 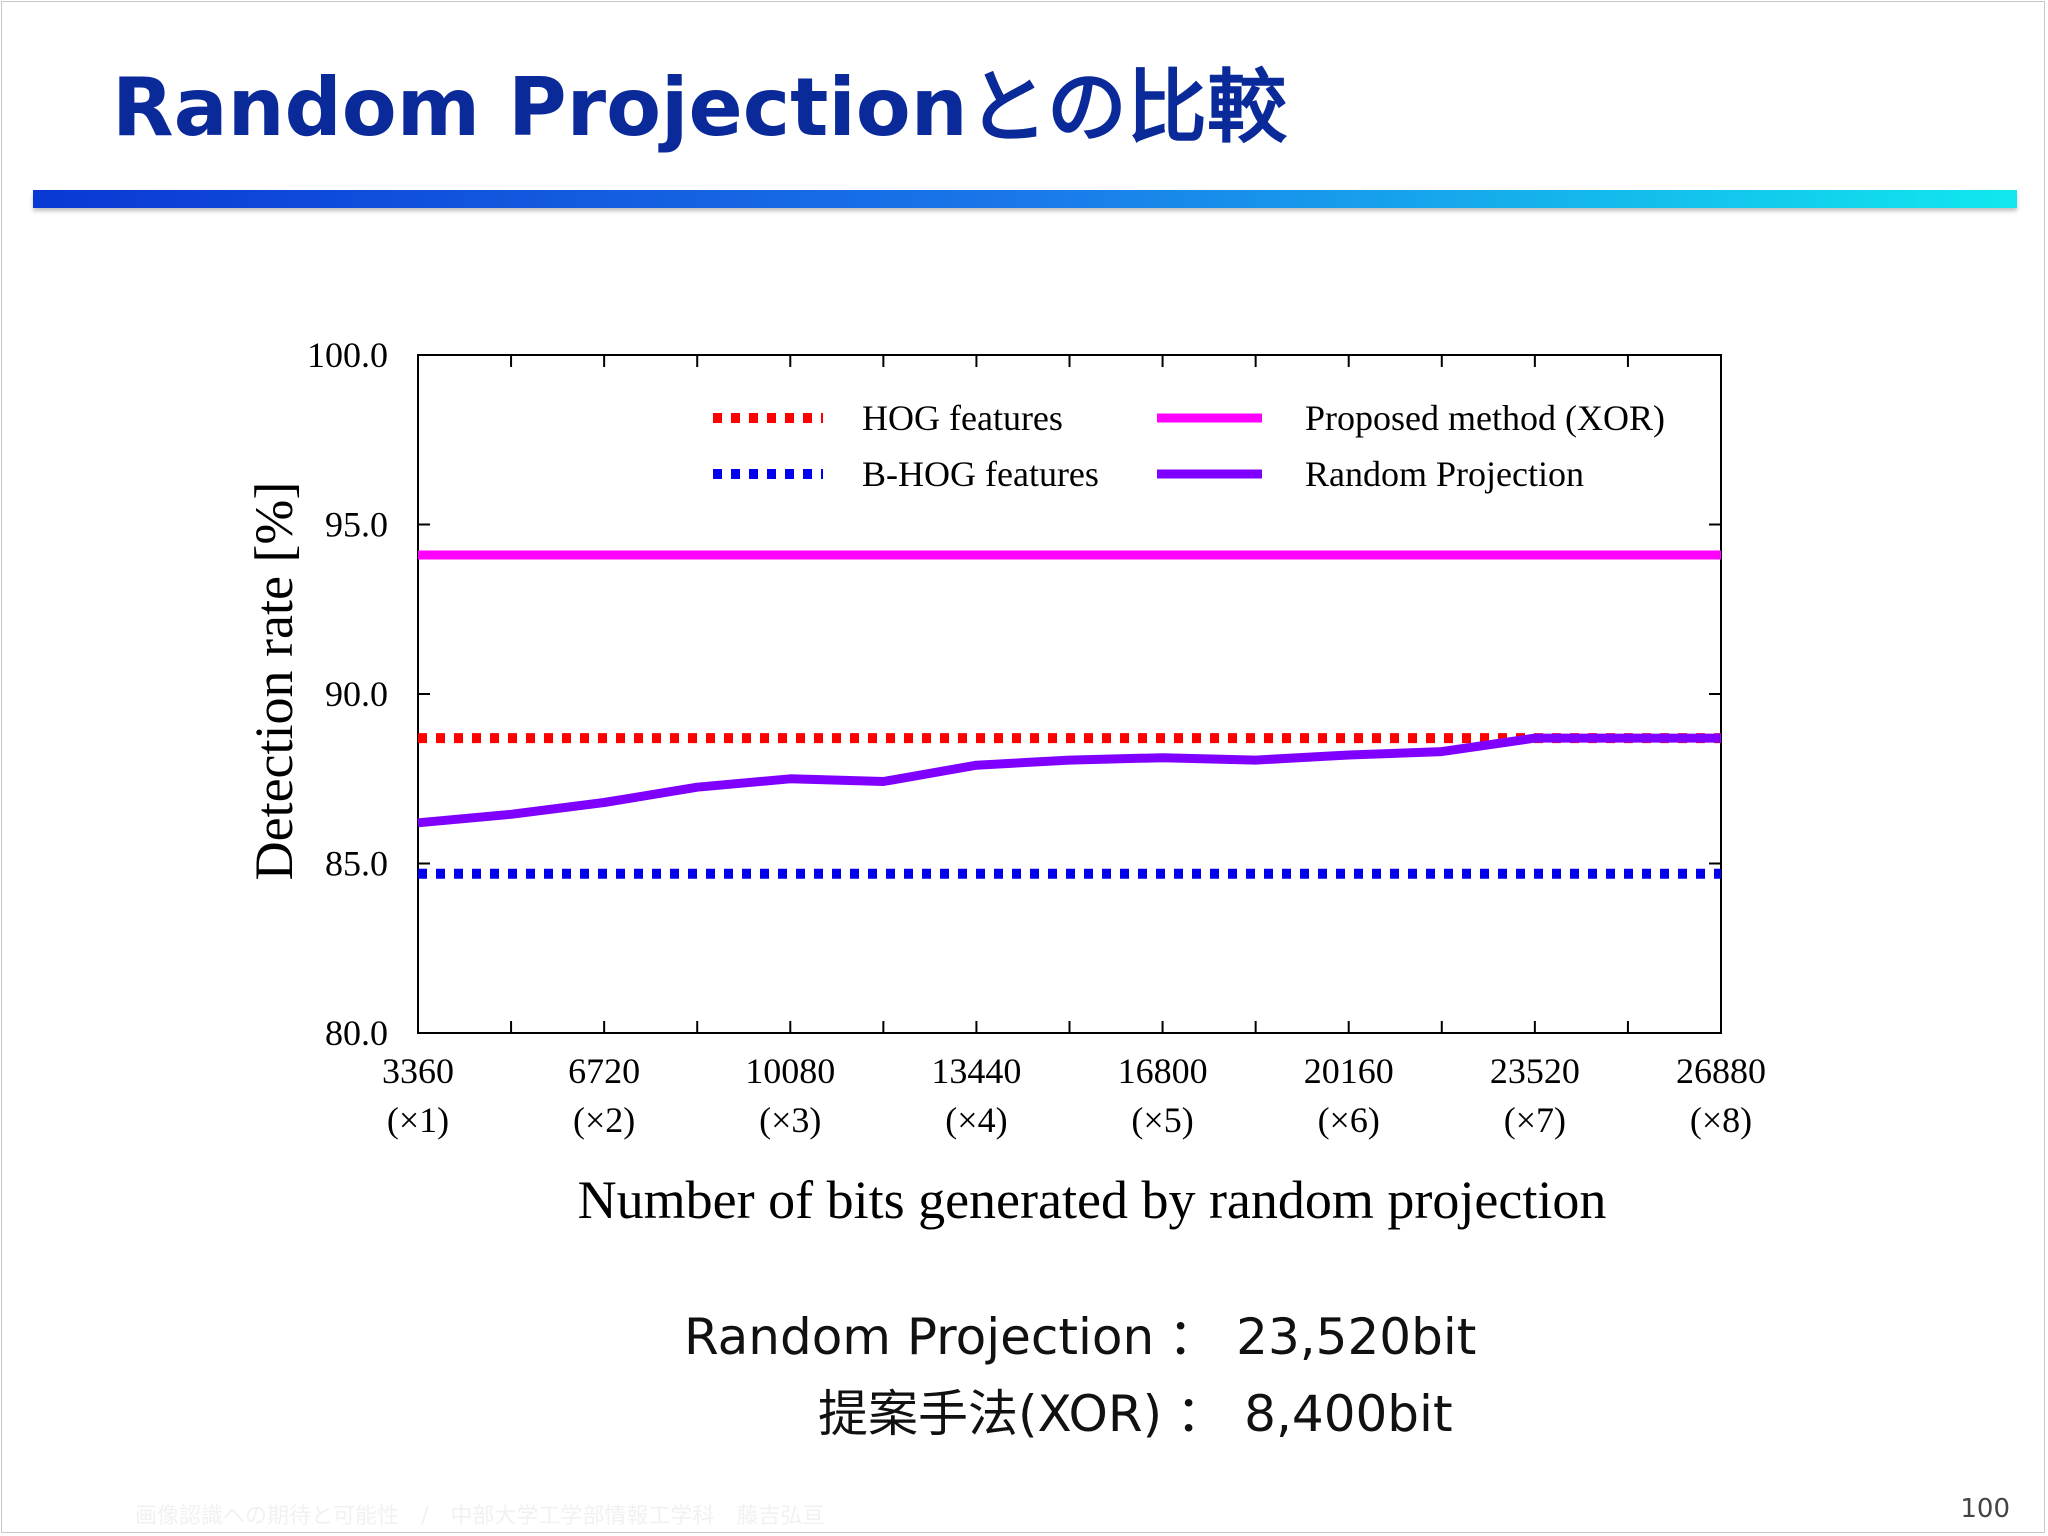 I want to click on y-axis-label: Detection rate [%], so click(x=274, y=681).